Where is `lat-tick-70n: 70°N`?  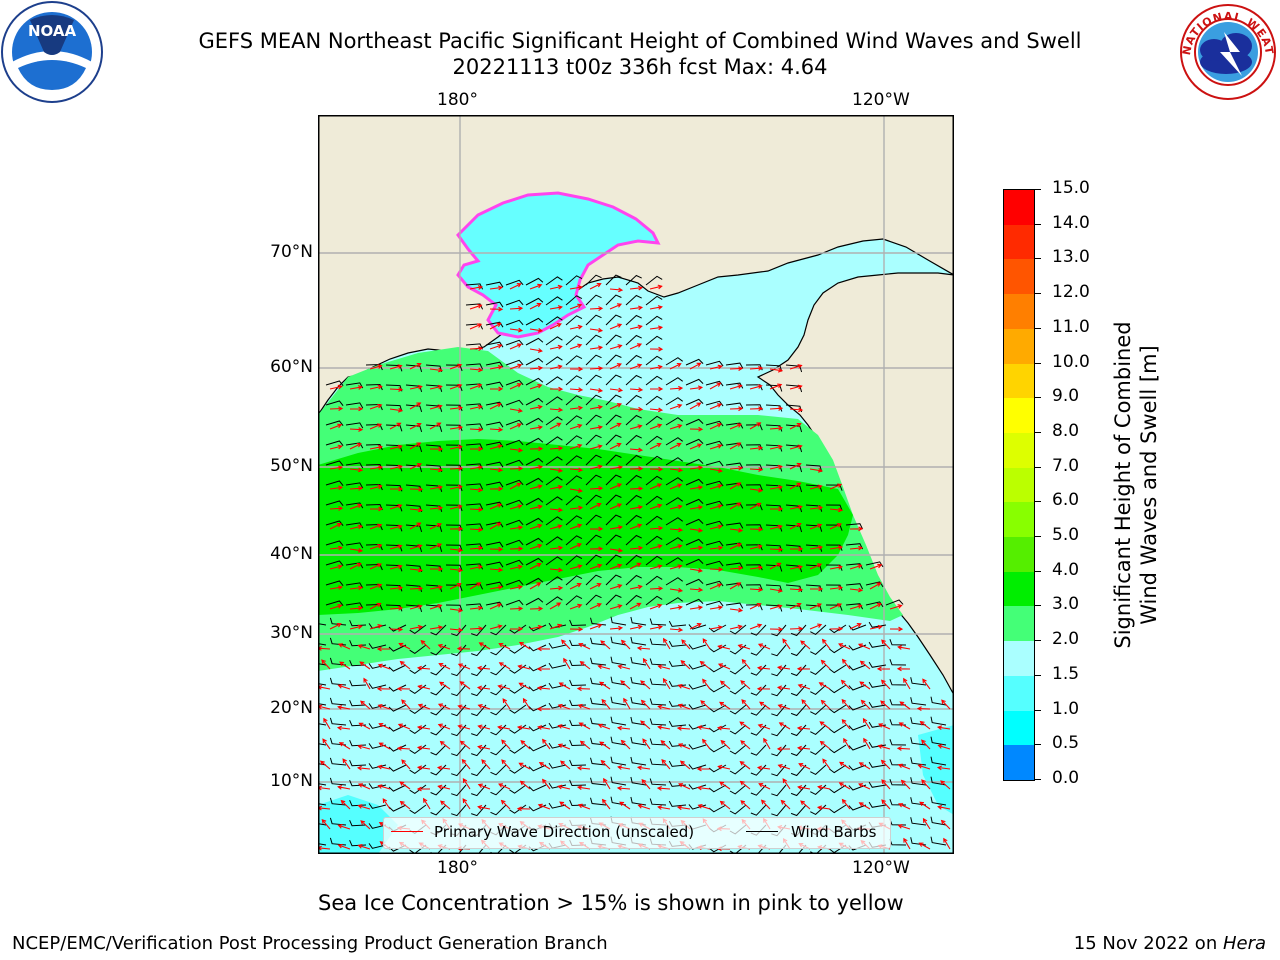 lat-tick-70n: 70°N is located at coordinates (291, 252).